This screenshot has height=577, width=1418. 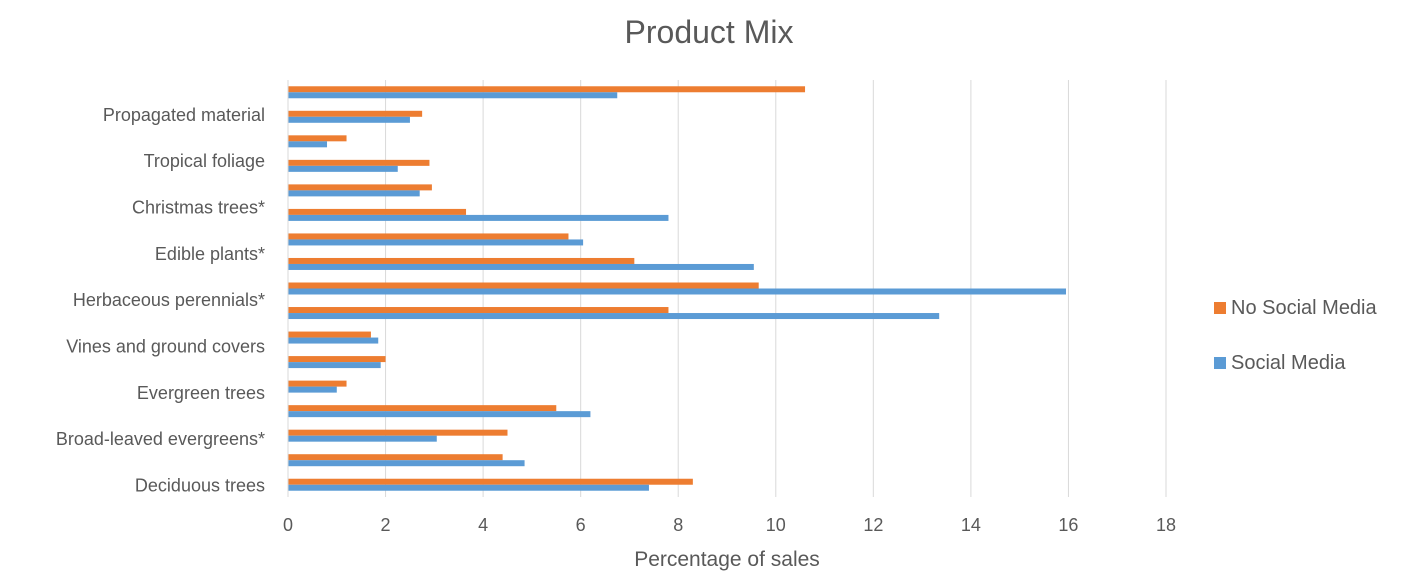 What do you see at coordinates (200, 485) in the screenshot?
I see `y-category-label: Deciduous trees` at bounding box center [200, 485].